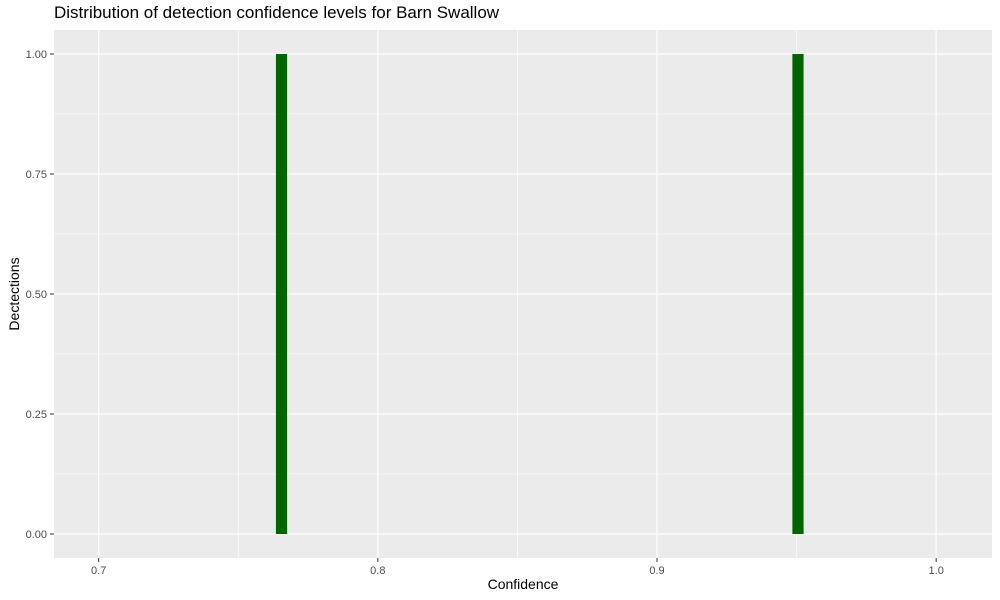 The width and height of the screenshot is (1000, 600). I want to click on y-axis-label: Dectections, so click(14, 294).